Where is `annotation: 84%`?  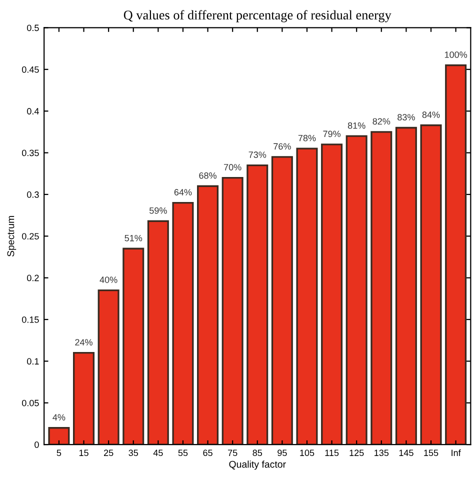 annotation: 84% is located at coordinates (431, 115).